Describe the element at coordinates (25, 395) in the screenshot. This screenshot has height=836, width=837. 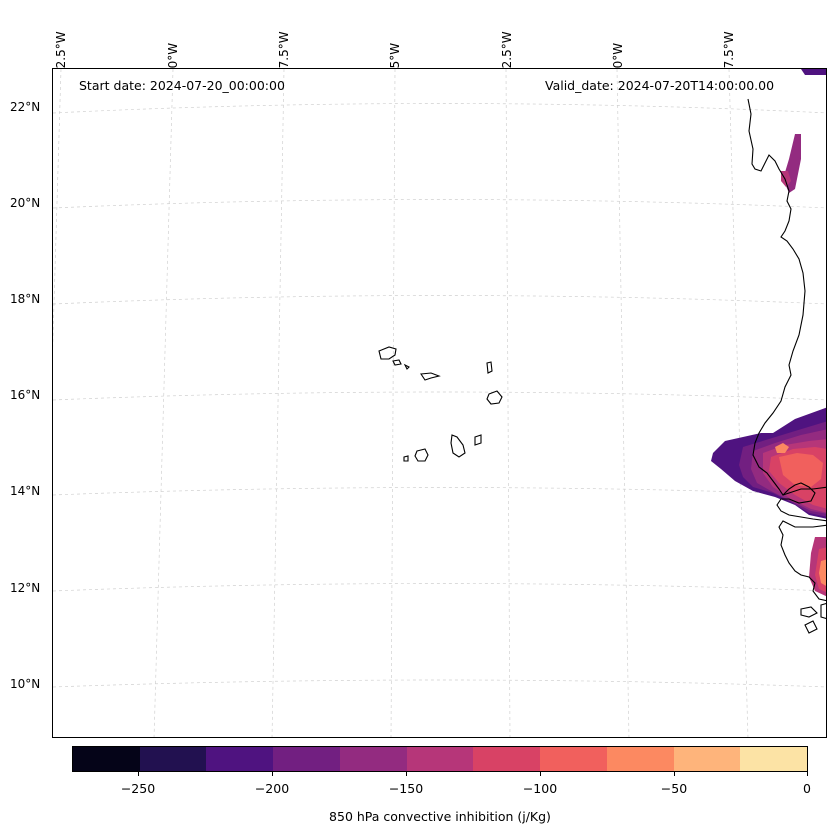
I see `lat-label-16n: 16°N` at that location.